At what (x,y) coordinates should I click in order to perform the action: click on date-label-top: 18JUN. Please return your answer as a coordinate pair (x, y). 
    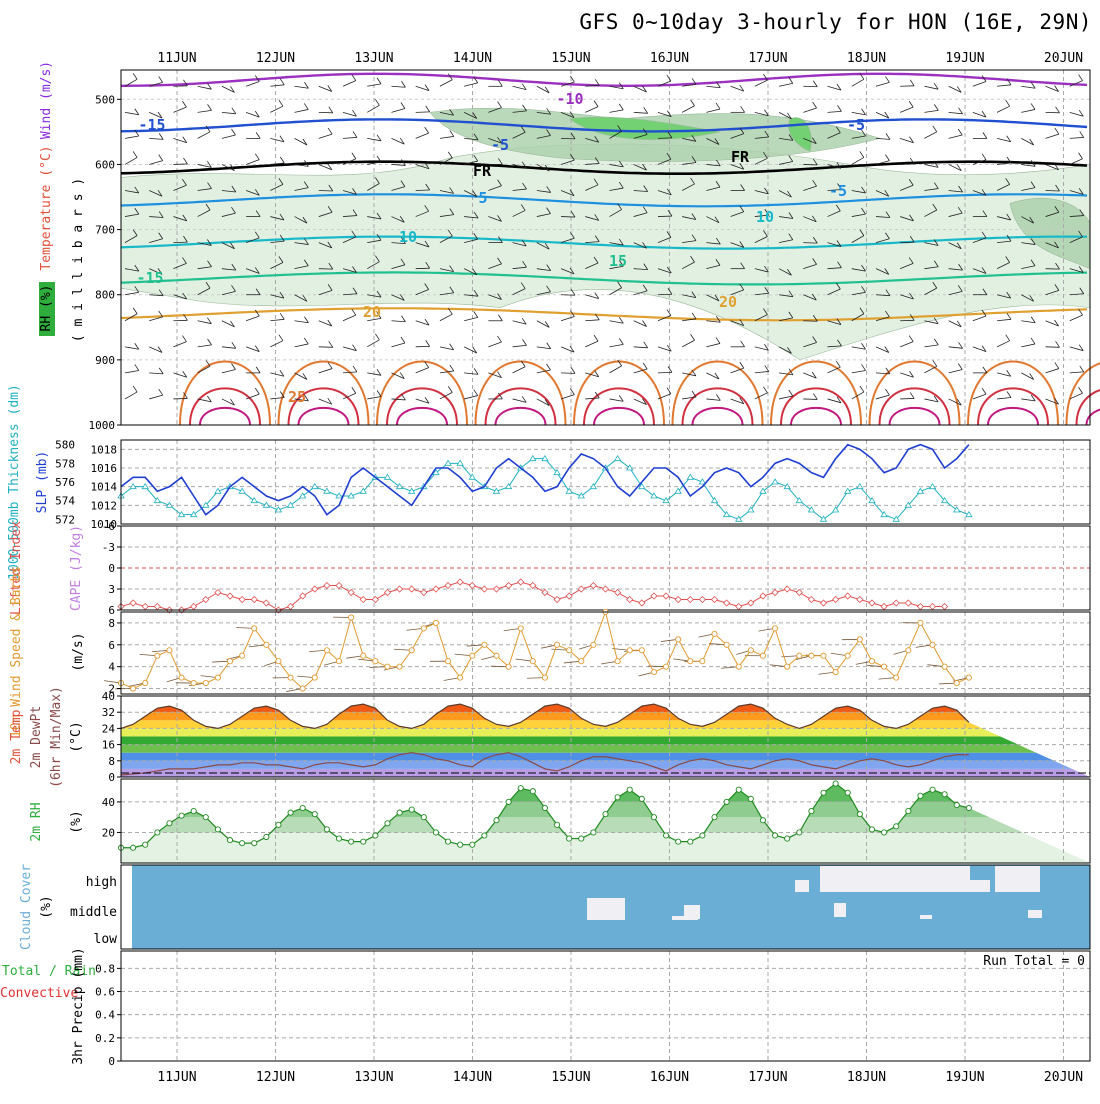
    Looking at the image, I should click on (866, 58).